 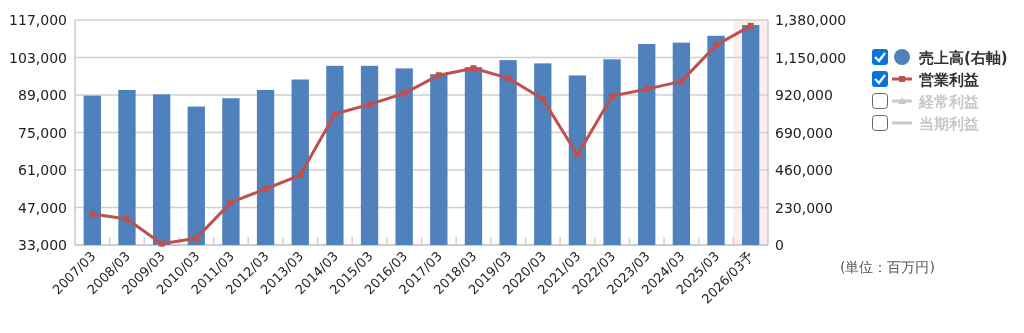 What do you see at coordinates (42, 95) in the screenshot?
I see `y-tick-label: 89,000` at bounding box center [42, 95].